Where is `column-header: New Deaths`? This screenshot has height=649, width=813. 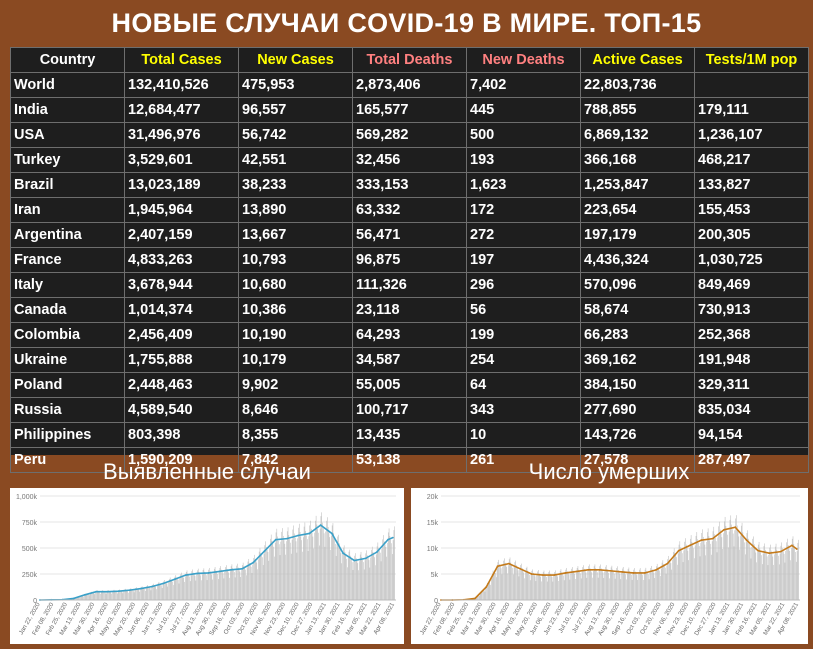
column-header: New Deaths is located at coordinates (523, 60).